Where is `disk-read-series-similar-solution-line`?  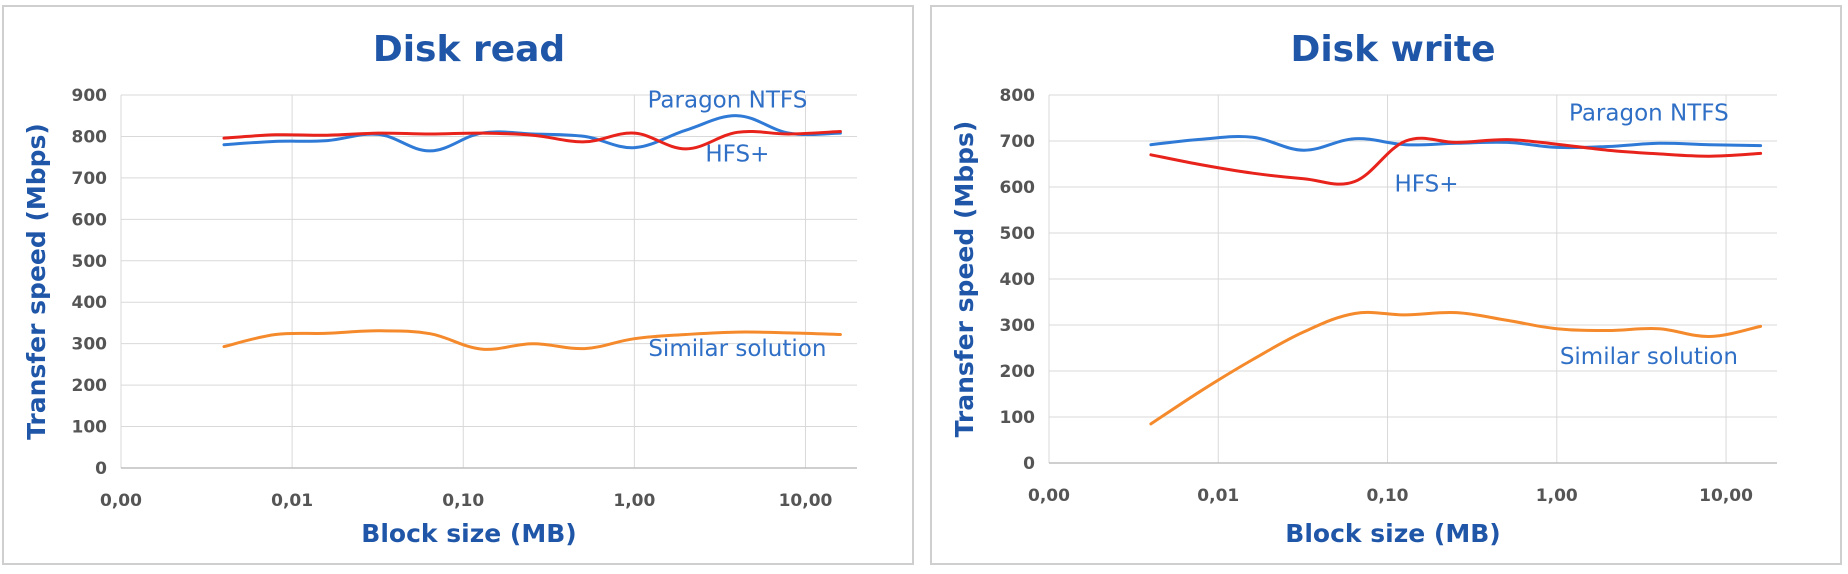 disk-read-series-similar-solution-line is located at coordinates (532, 340).